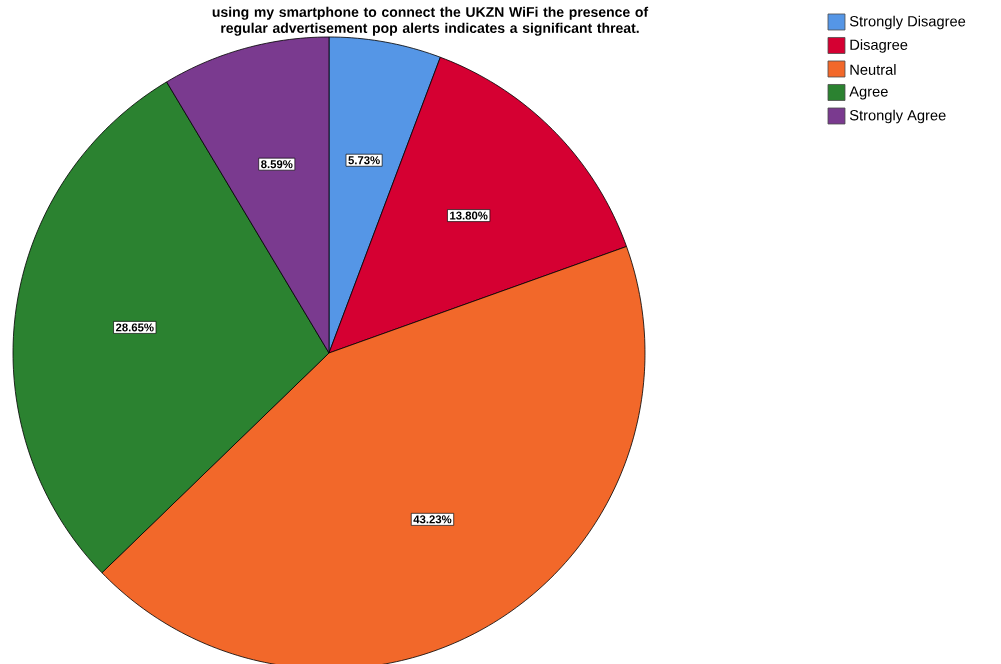  What do you see at coordinates (907, 22) in the screenshot?
I see `legend-label: Strongly Disagree` at bounding box center [907, 22].